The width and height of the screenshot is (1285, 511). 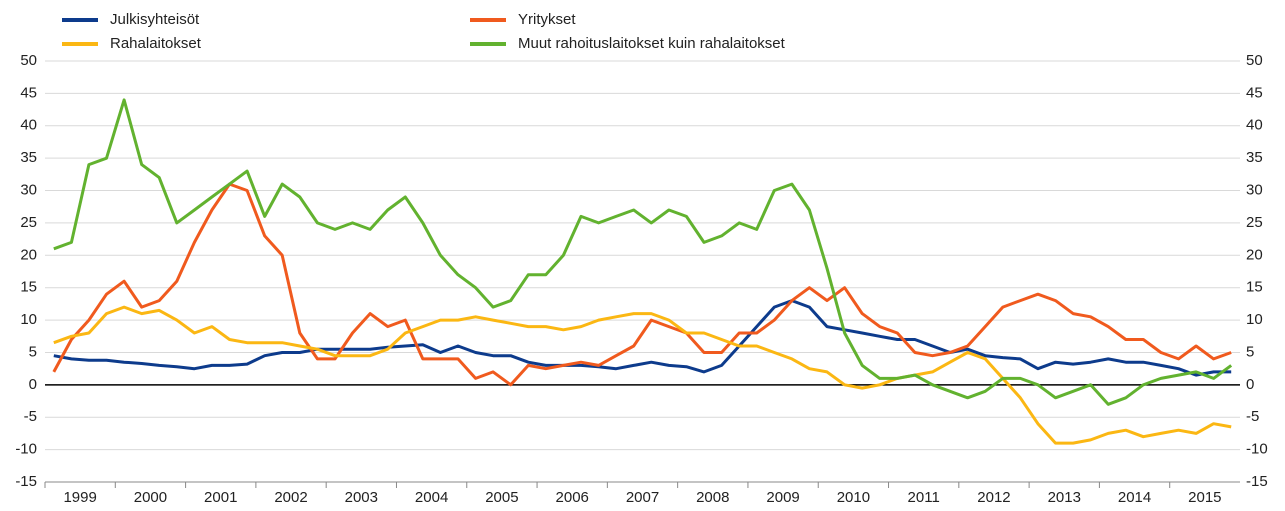 What do you see at coordinates (290, 497) in the screenshot?
I see `x-tick-label: 2002` at bounding box center [290, 497].